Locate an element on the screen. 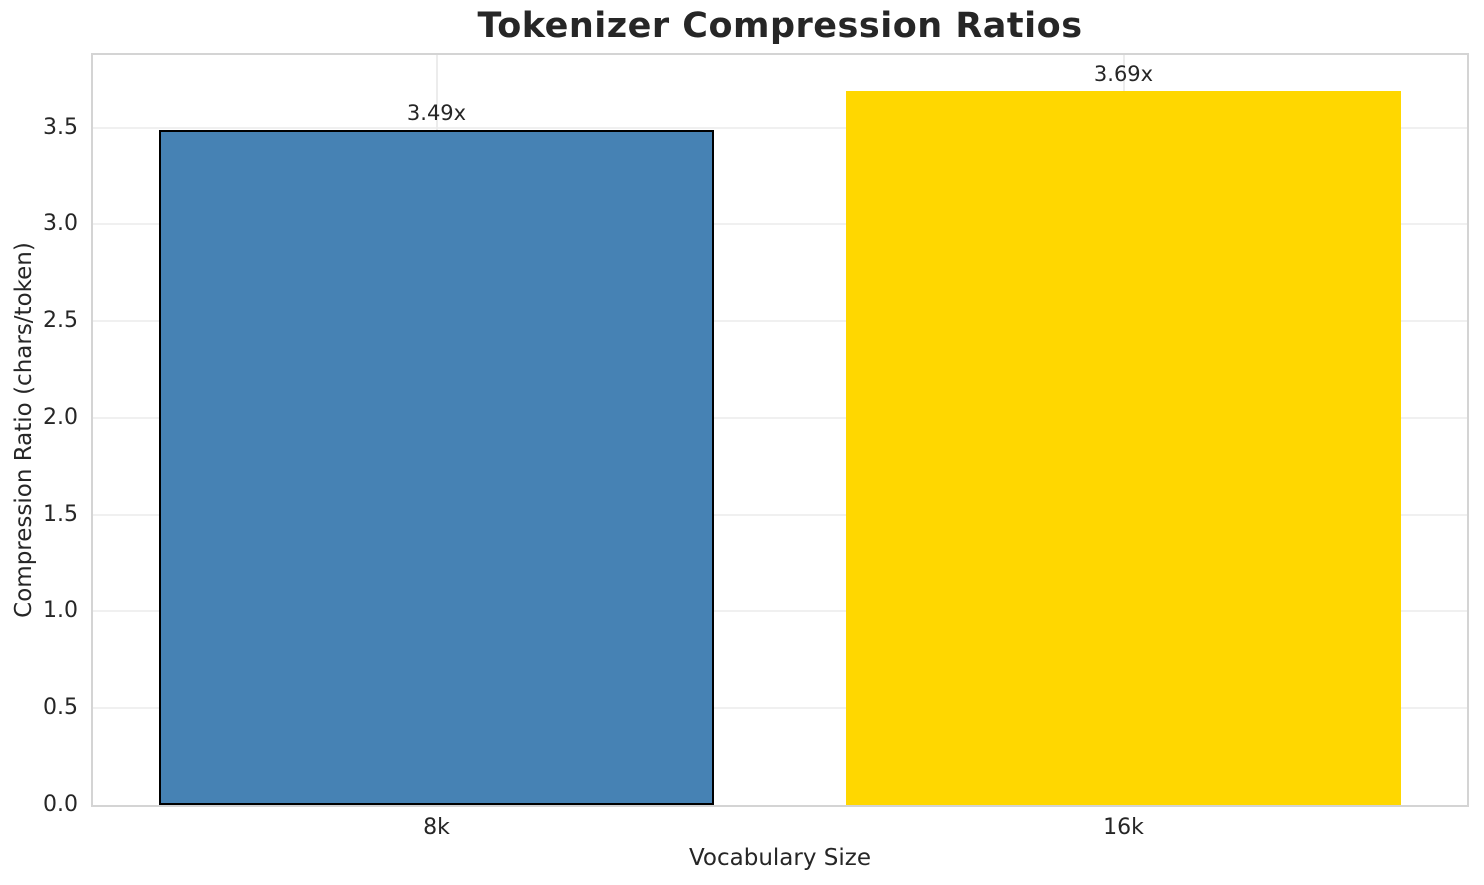 This screenshot has width=1484, height=885. x-tick-label: 16k is located at coordinates (1123, 827).